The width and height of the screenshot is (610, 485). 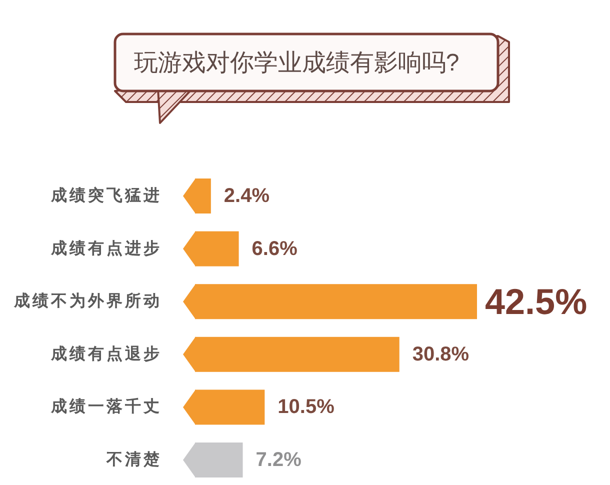 I want to click on value-label: 7.2%, so click(x=279, y=460).